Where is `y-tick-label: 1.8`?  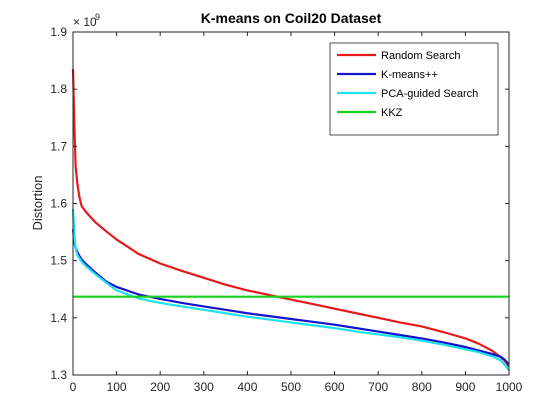
y-tick-label: 1.8 is located at coordinates (58, 89).